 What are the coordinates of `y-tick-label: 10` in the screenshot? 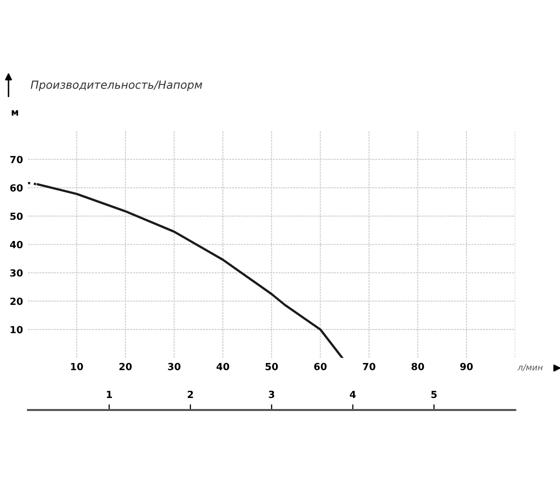 It's located at (16, 330).